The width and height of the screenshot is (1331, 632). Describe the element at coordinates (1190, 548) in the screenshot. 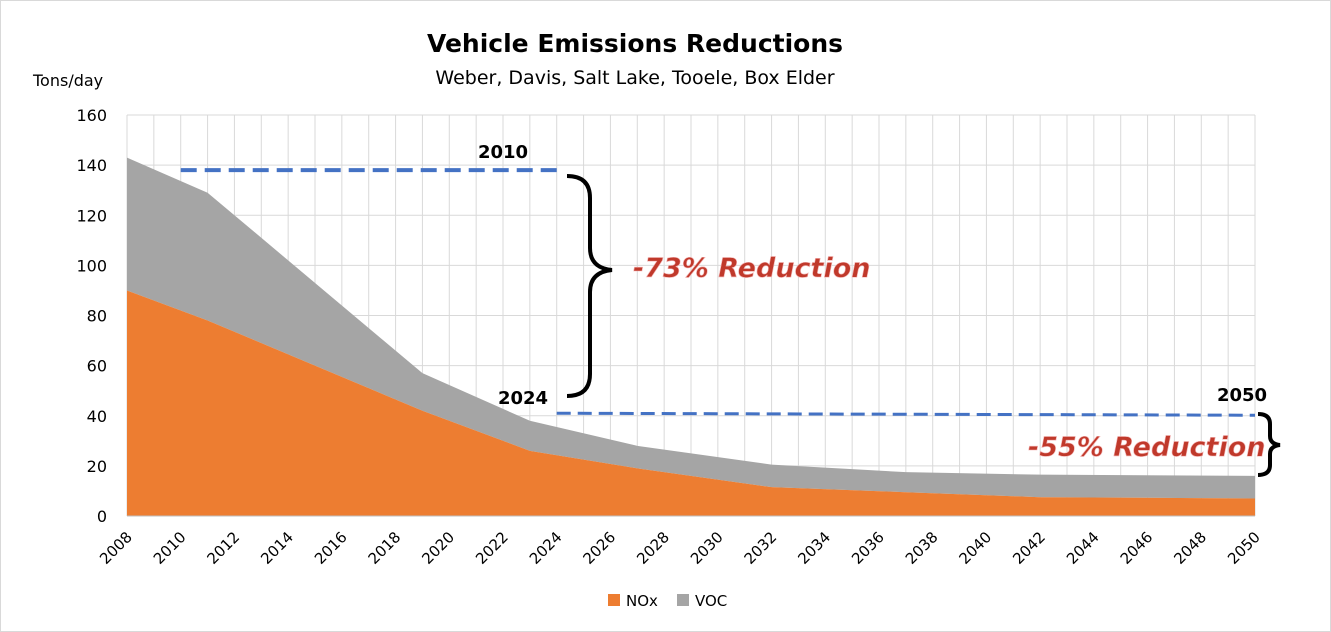

I see `x-tick-label: 2048` at that location.